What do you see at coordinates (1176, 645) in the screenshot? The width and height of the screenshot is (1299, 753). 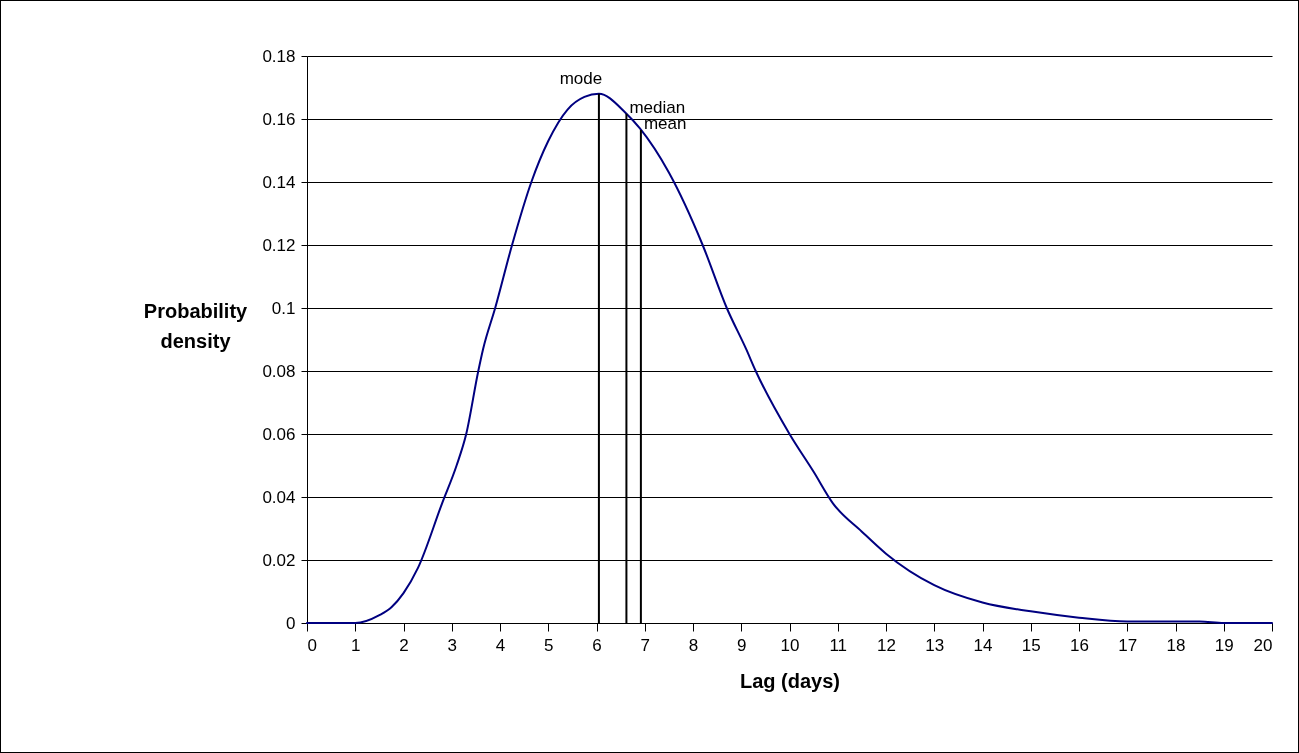 I see `x-tick-label: 18` at bounding box center [1176, 645].